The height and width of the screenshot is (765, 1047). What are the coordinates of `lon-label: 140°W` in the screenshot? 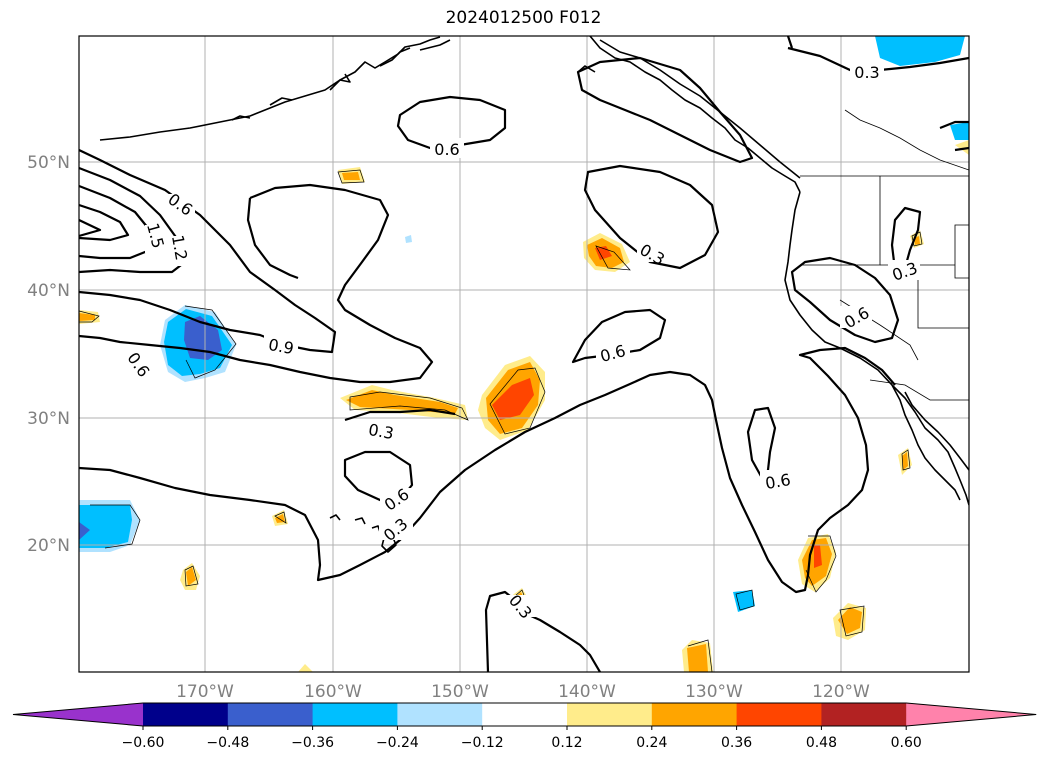 It's located at (587, 692).